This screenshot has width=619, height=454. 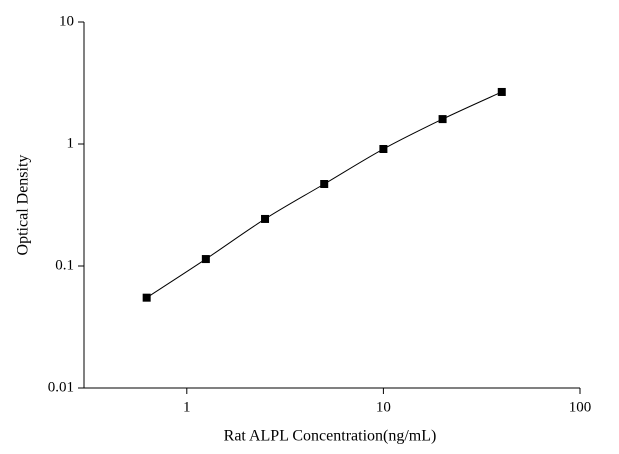 What do you see at coordinates (71, 143) in the screenshot?
I see `y-tick-label: 1` at bounding box center [71, 143].